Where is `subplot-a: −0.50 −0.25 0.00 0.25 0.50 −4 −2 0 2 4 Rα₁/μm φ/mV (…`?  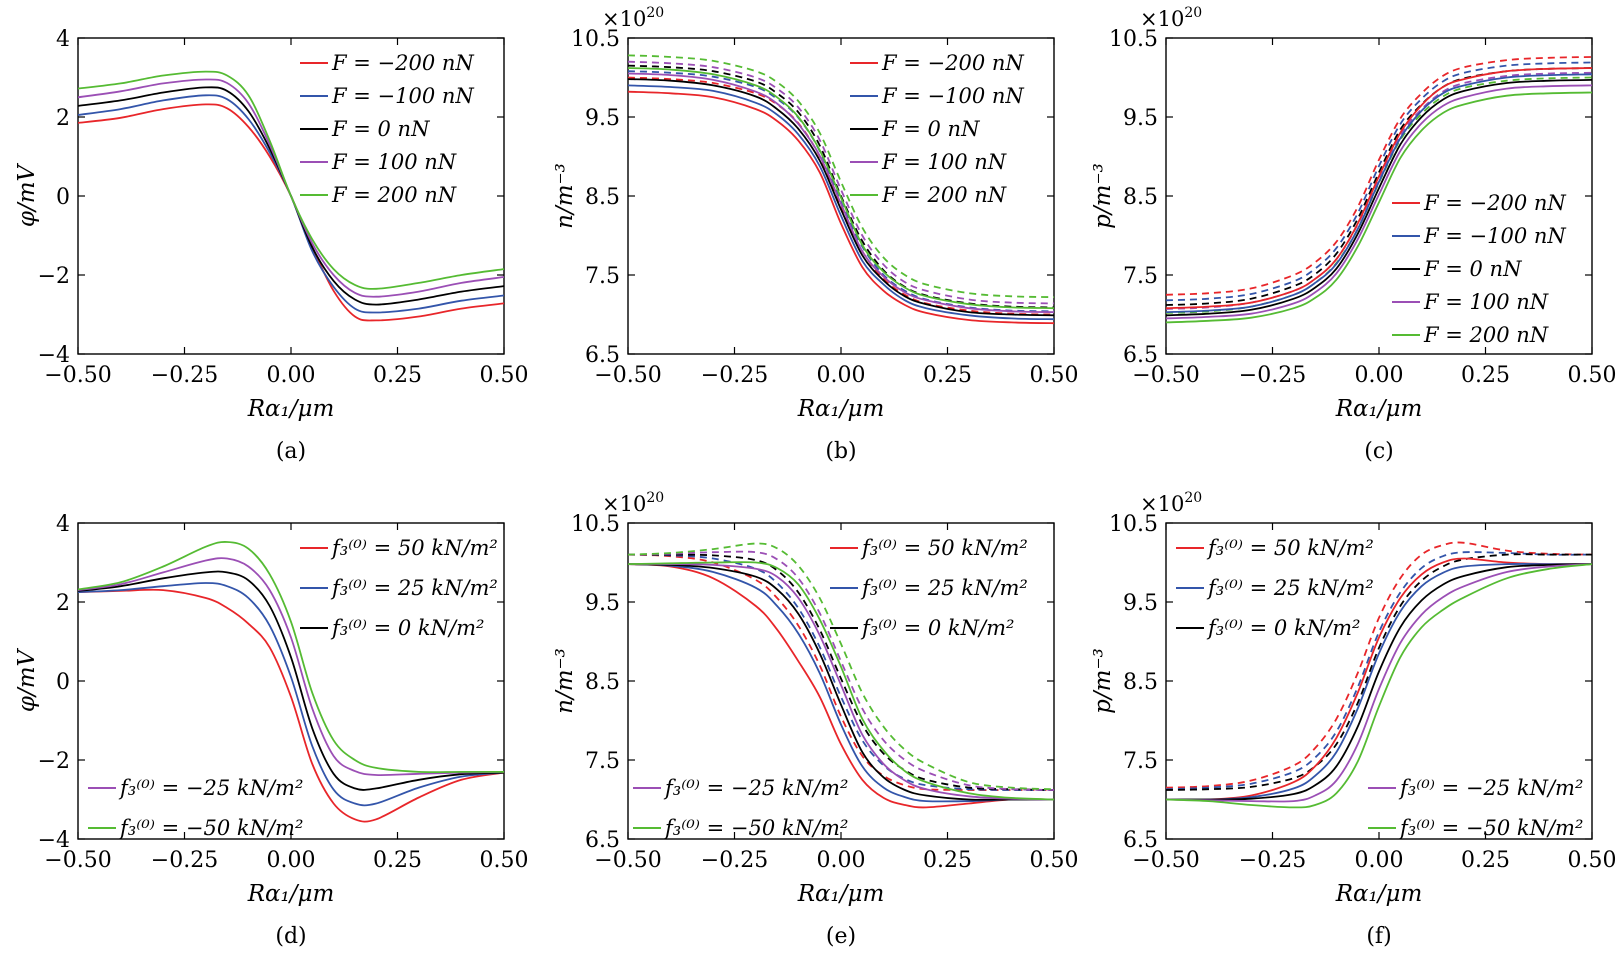 subplot-a: −0.50 −0.25 0.00 0.25 0.50 −4 −2 0 2 4 Rα₁/μm φ/mV (… is located at coordinates (271, 245).